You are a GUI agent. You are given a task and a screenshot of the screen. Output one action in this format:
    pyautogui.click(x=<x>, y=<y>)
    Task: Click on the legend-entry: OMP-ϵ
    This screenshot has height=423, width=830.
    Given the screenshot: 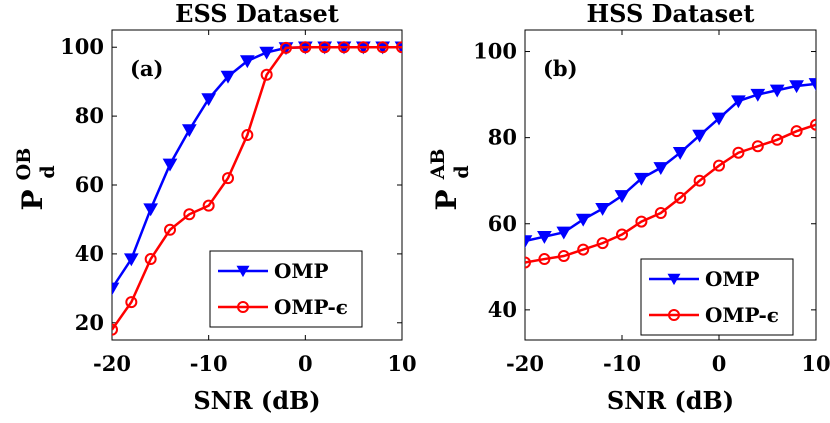 What is the action you would take?
    pyautogui.click(x=283, y=307)
    